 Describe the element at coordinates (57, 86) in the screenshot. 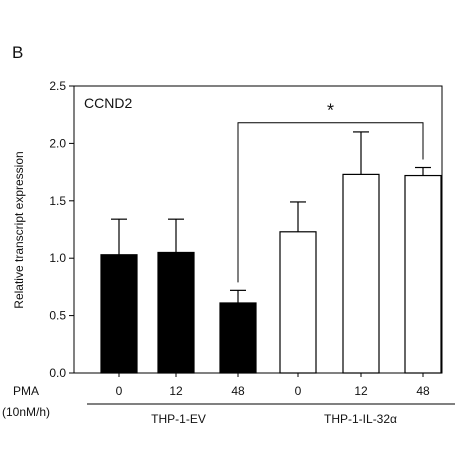

I see `y-tick-label: 2.5` at that location.